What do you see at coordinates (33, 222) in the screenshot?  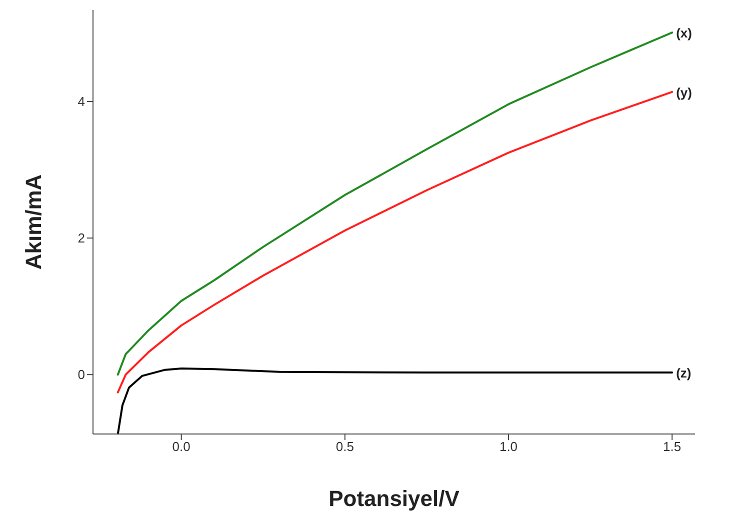 I see `y-axis-title: Akım/mA` at bounding box center [33, 222].